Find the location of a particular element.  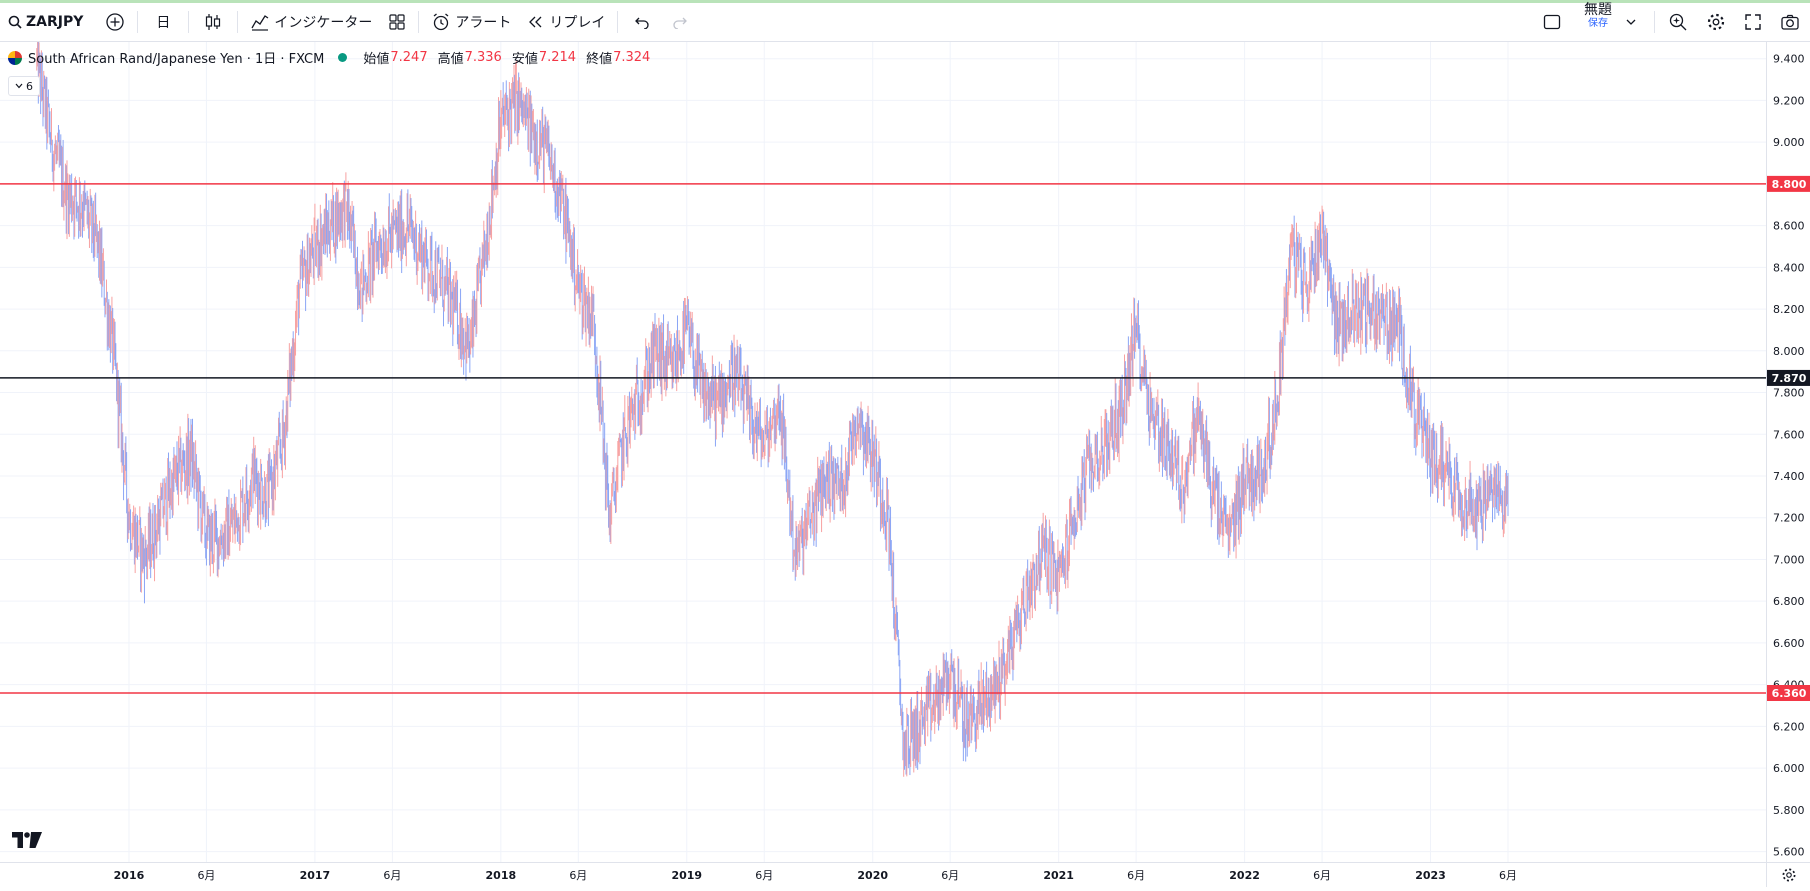

price-tick-label: 7.800 is located at coordinates (1789, 393).